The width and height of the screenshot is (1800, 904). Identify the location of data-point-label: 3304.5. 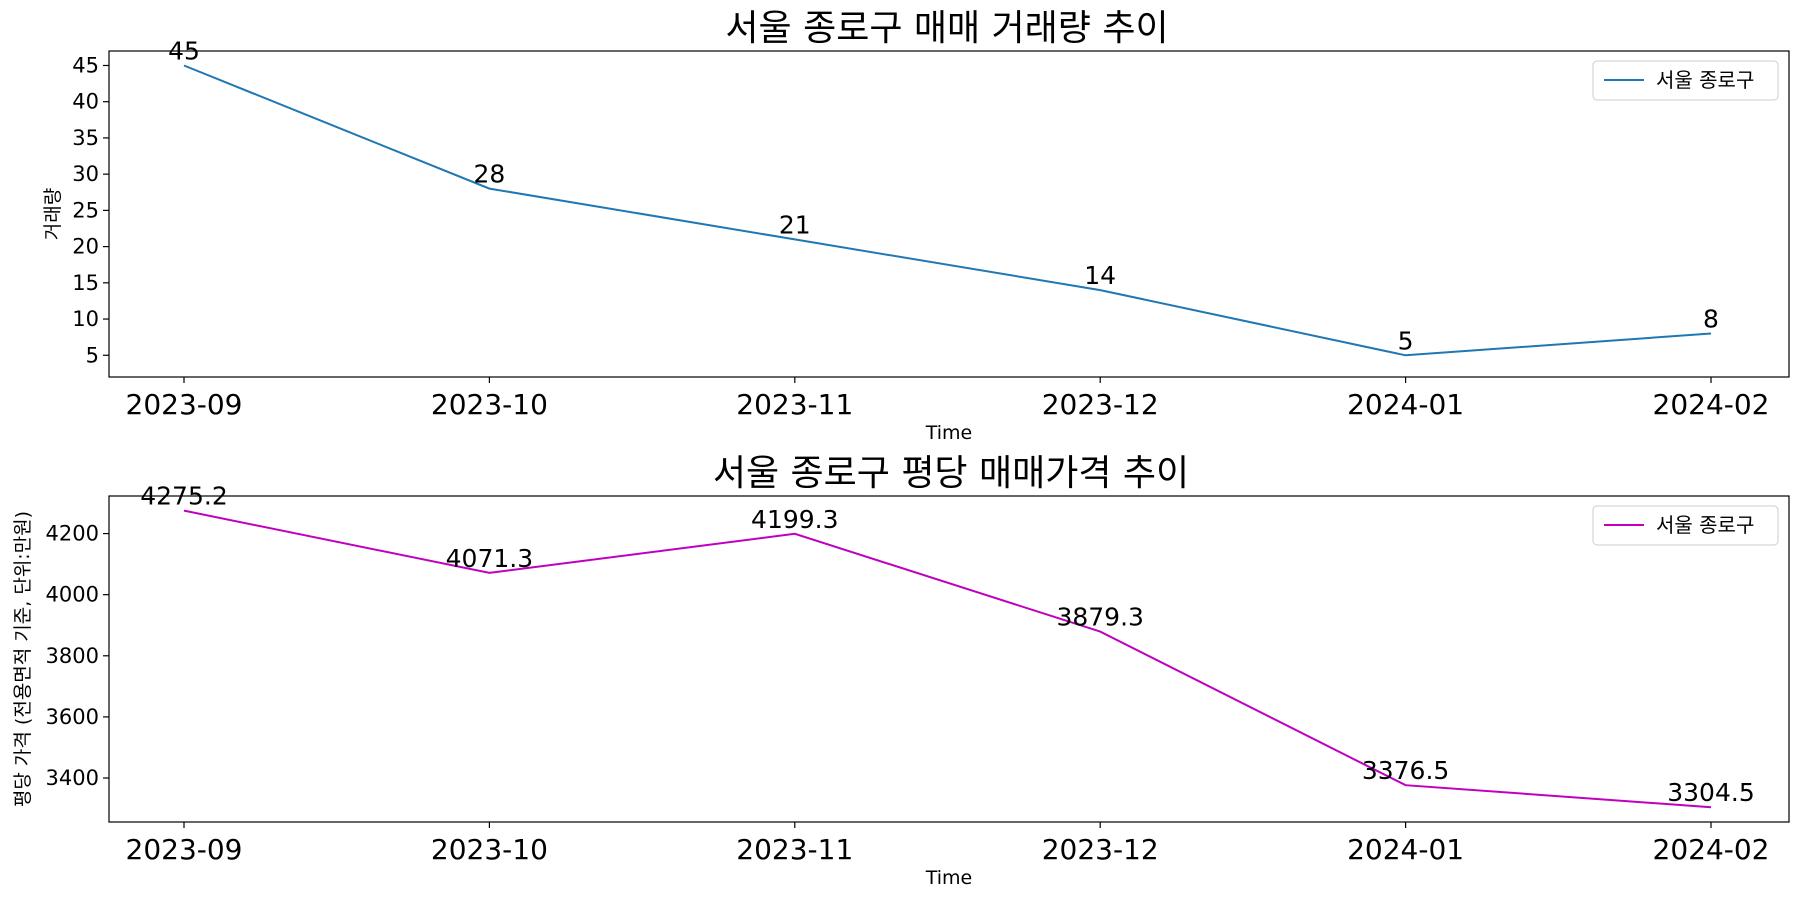
(1710, 792).